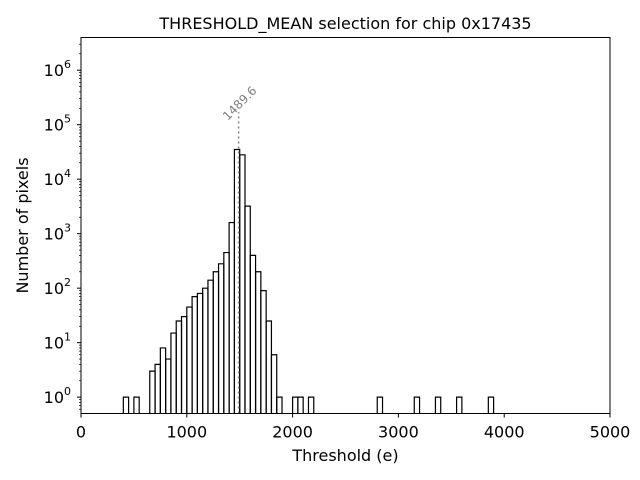  I want to click on y-tick-label: 10³, so click(57, 233).